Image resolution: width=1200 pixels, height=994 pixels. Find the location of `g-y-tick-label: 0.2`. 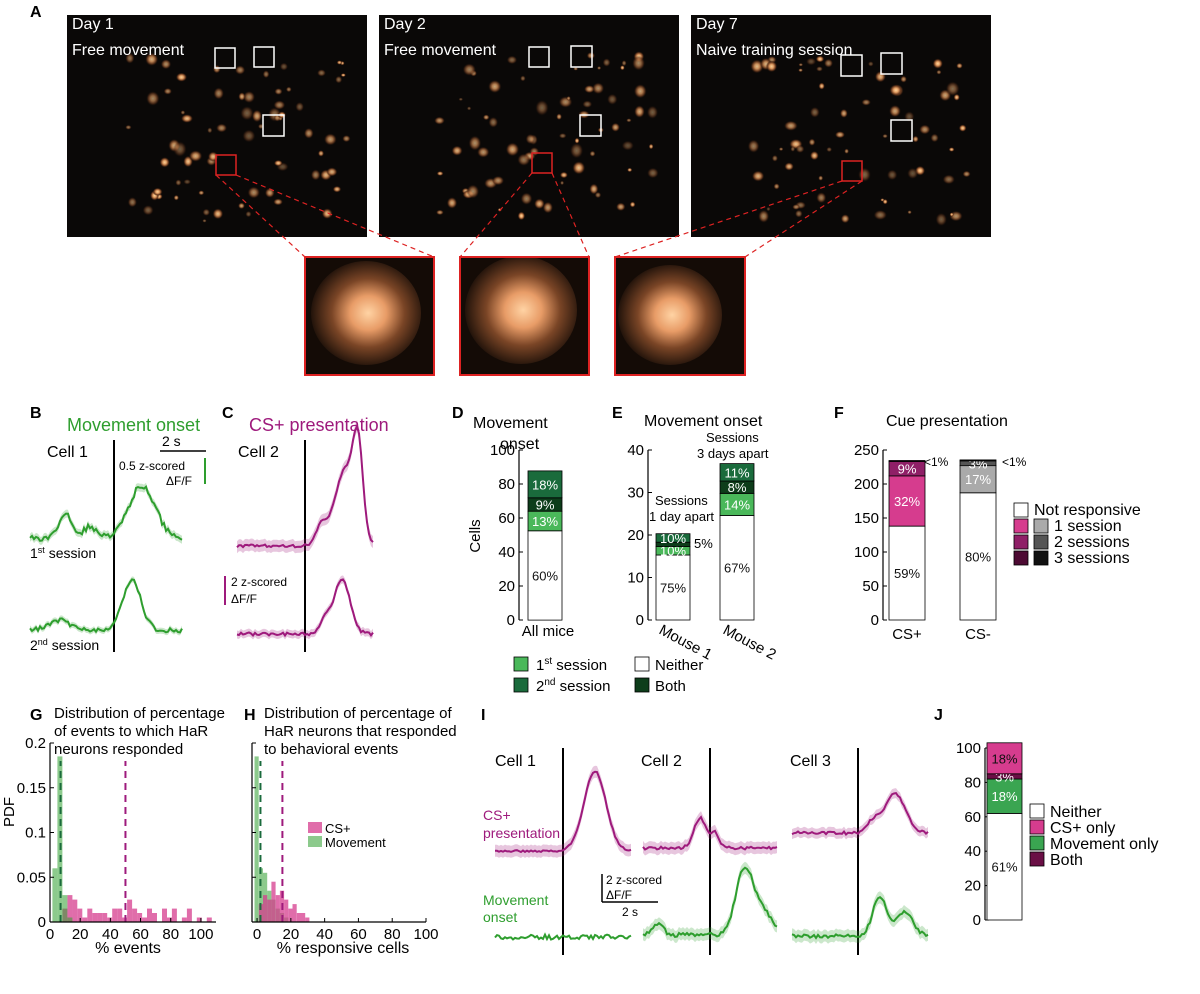

g-y-tick-label: 0.2 is located at coordinates (35, 743).